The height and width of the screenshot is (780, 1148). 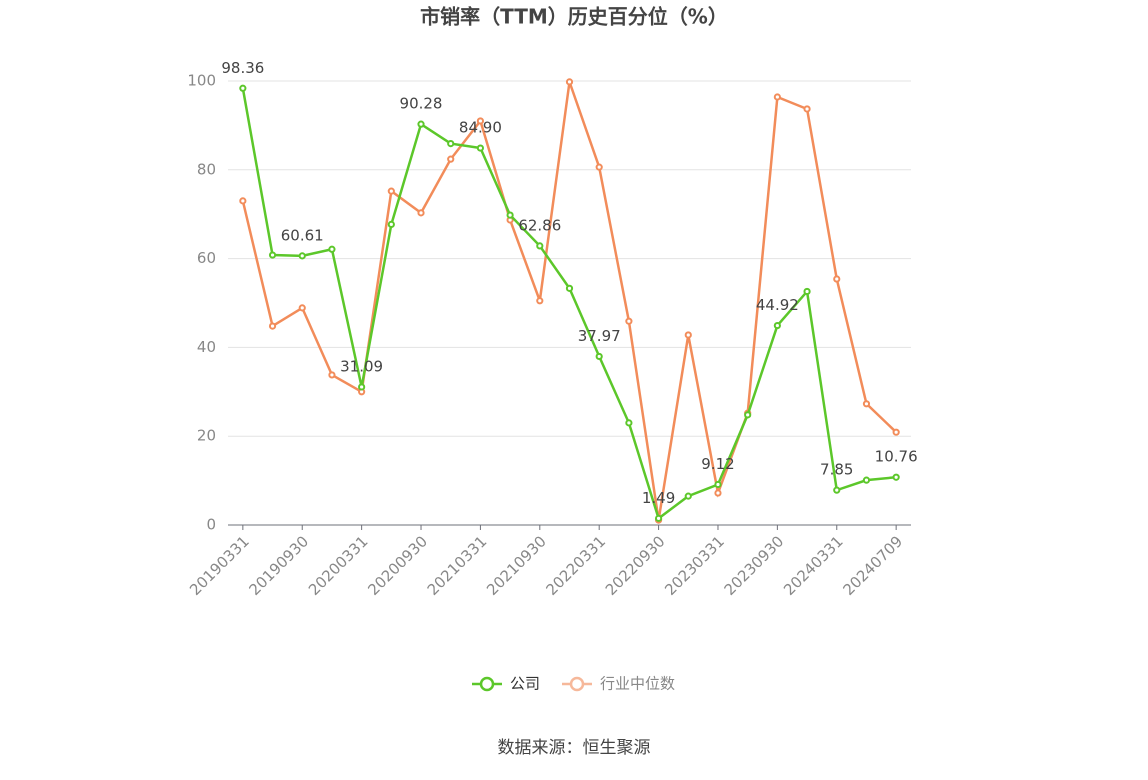 I want to click on data-label: 7.85, so click(x=836, y=470).